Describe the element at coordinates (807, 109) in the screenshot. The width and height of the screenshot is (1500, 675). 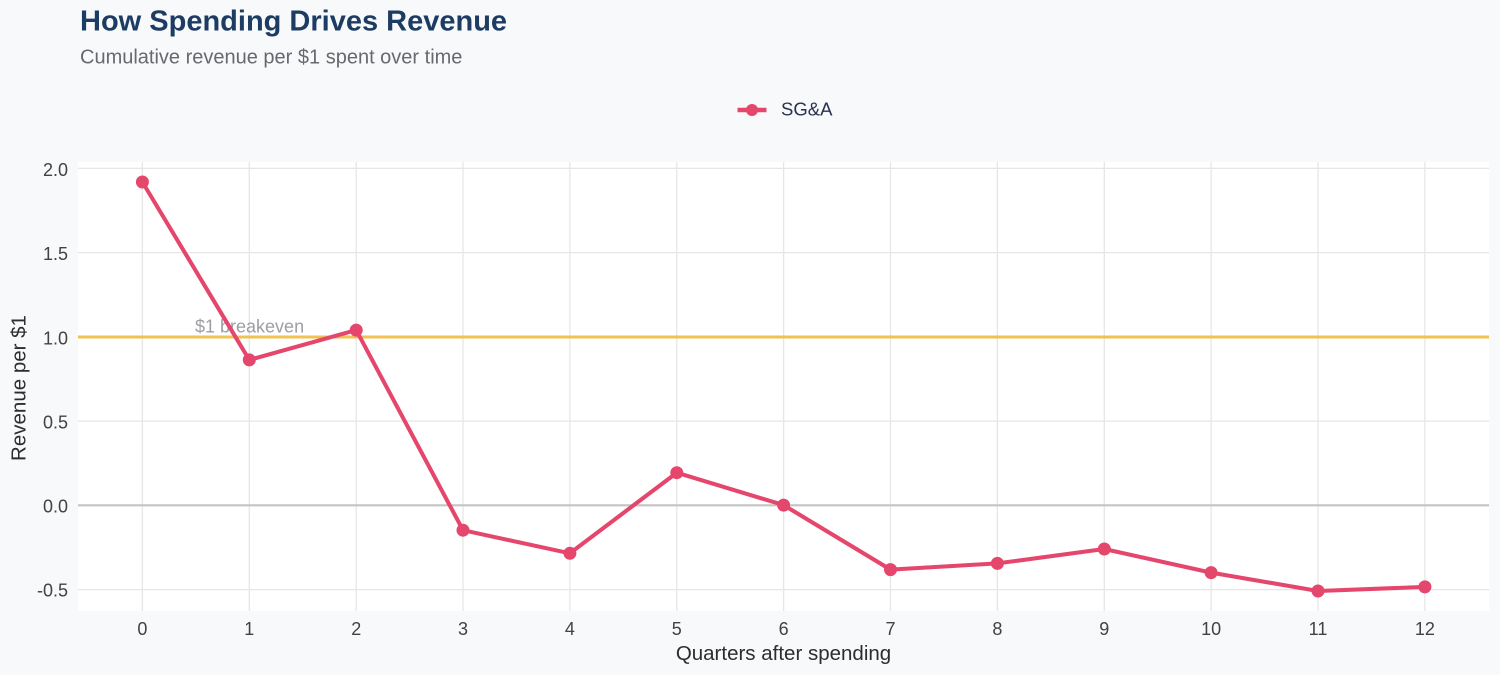
I see `svg-text: SG&A` at that location.